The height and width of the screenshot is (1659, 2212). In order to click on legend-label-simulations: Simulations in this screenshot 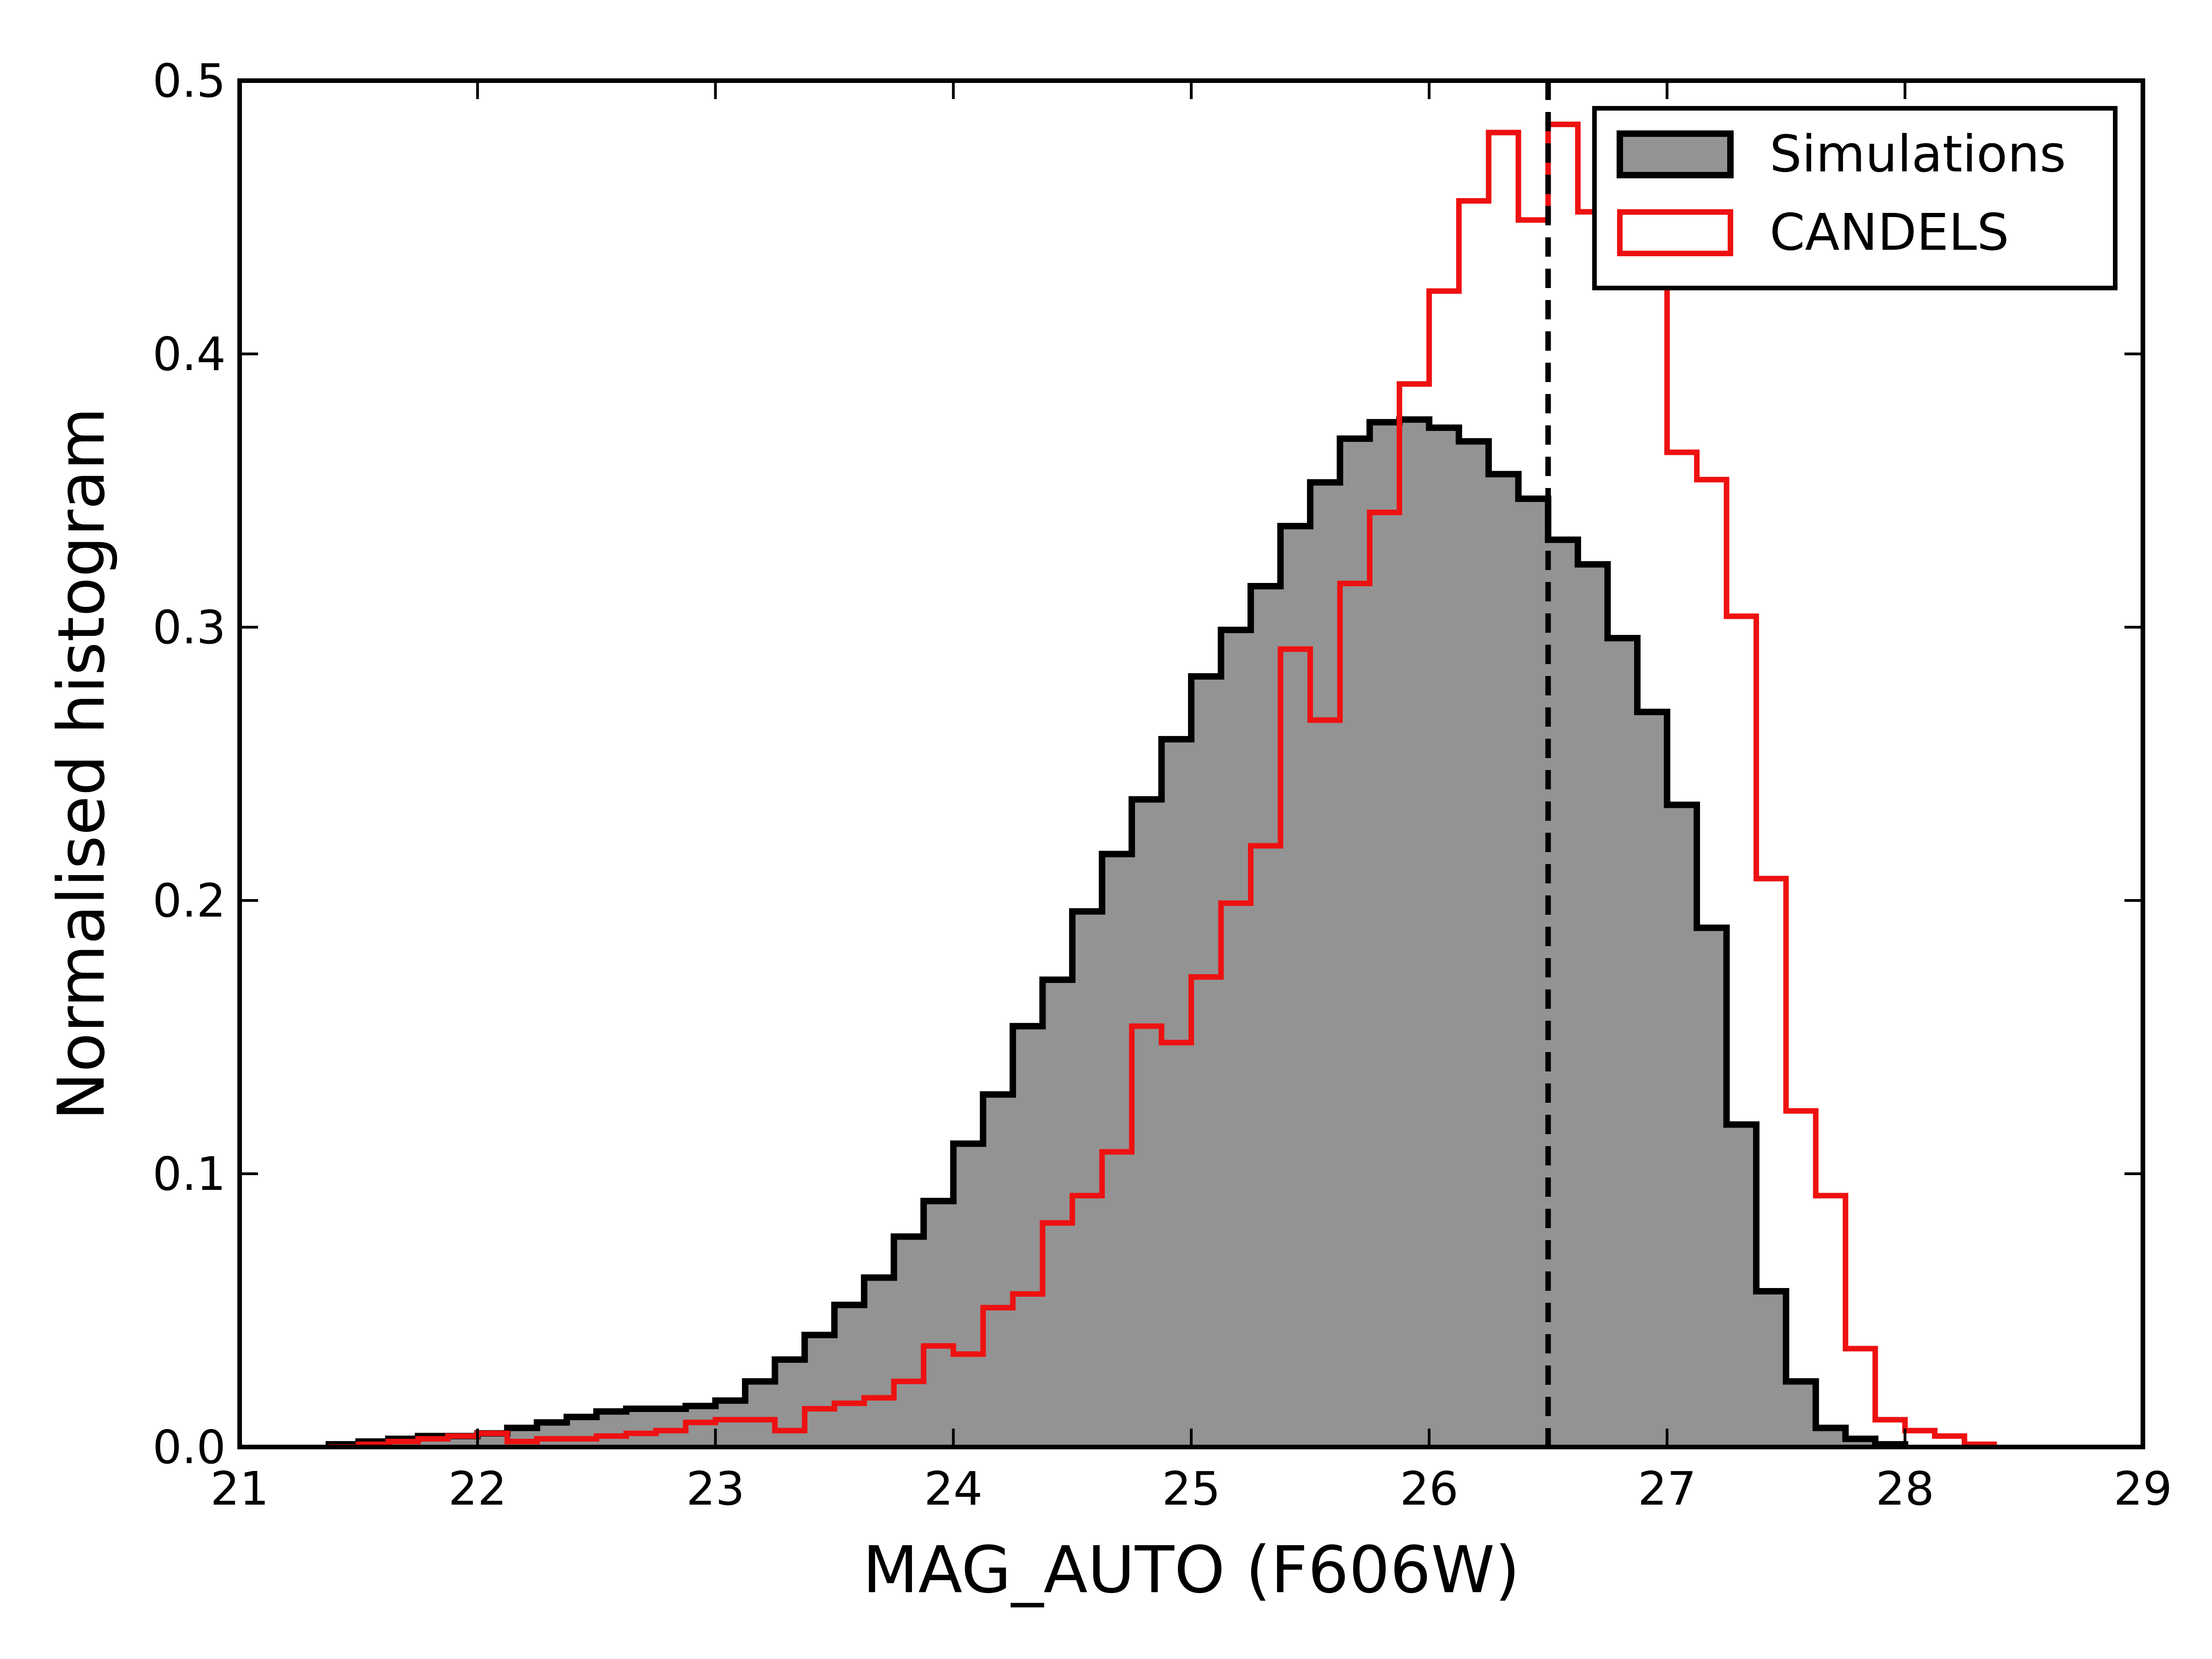, I will do `click(1918, 153)`.